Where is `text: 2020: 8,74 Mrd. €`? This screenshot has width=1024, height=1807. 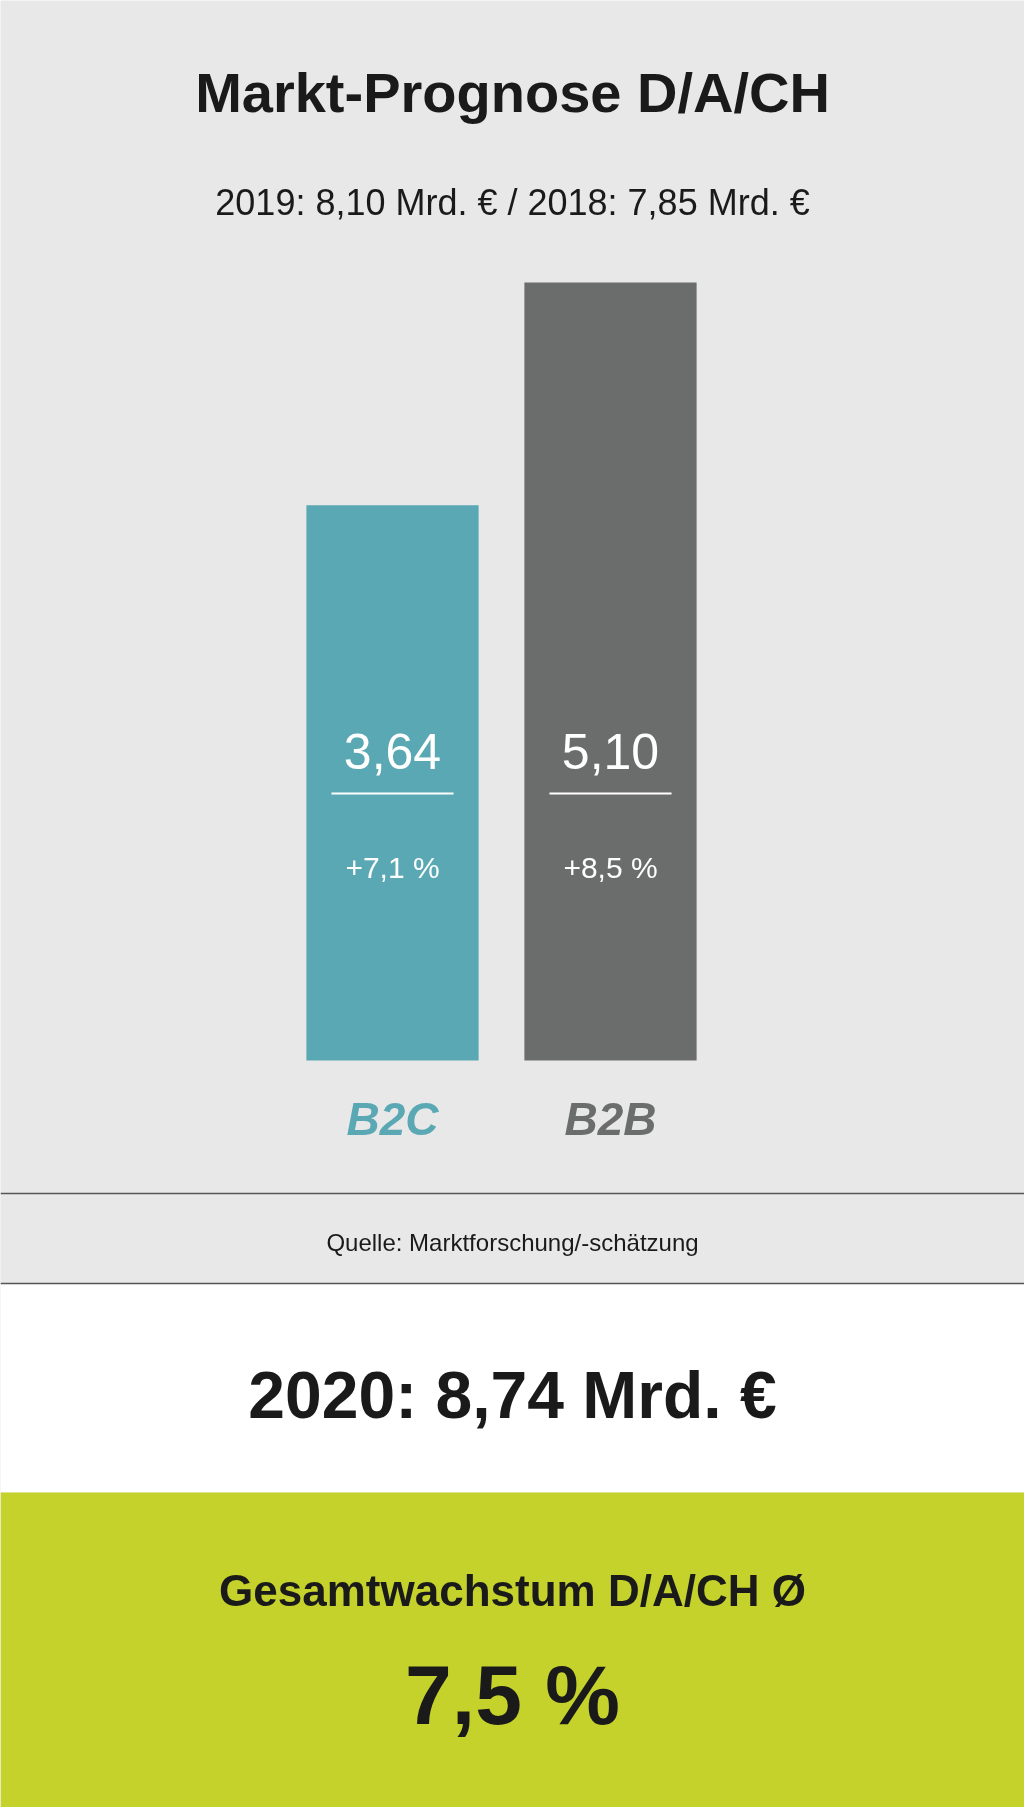
text: 2020: 8,74 Mrd. € is located at coordinates (512, 1394).